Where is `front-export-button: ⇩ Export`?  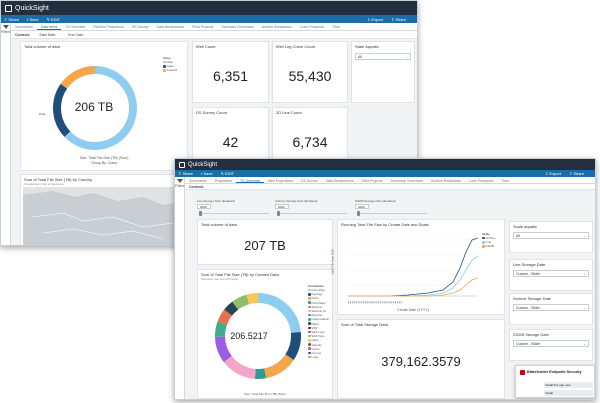 front-export-button: ⇩ Export is located at coordinates (553, 173).